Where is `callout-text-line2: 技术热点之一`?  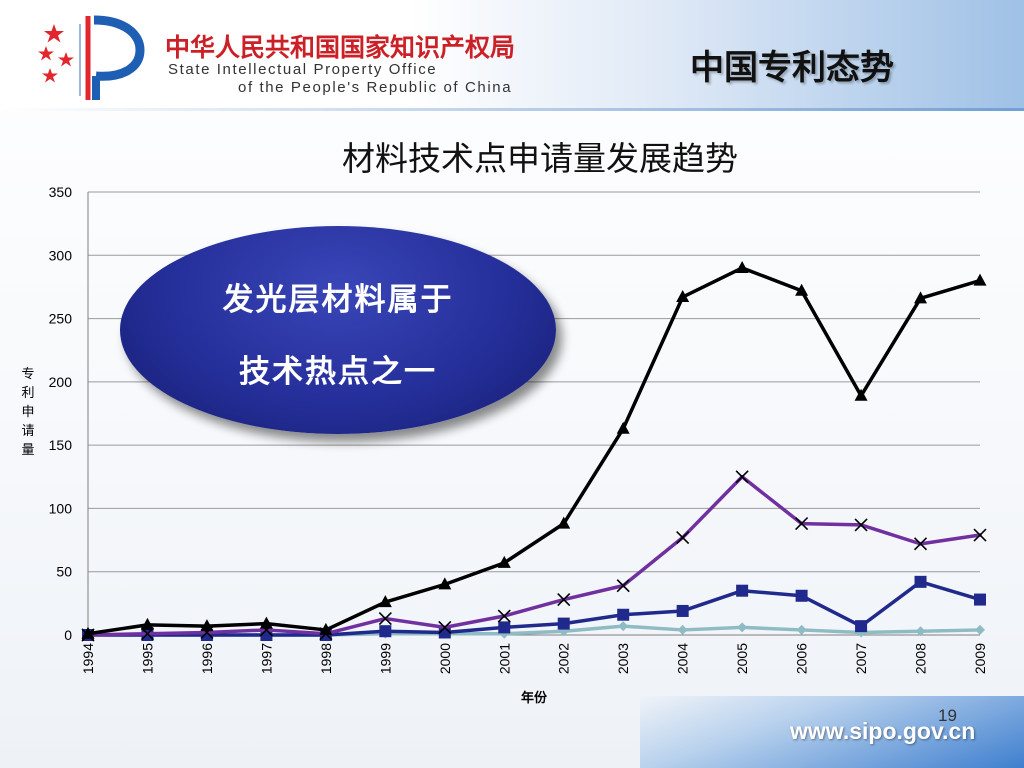 callout-text-line2: 技术热点之一 is located at coordinates (338, 372).